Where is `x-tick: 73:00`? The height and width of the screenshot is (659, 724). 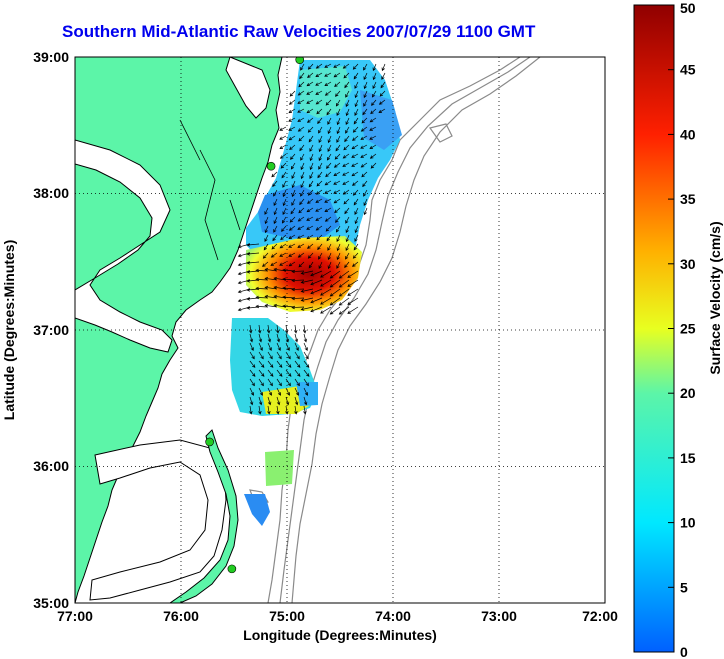 x-tick: 73:00 is located at coordinates (499, 616).